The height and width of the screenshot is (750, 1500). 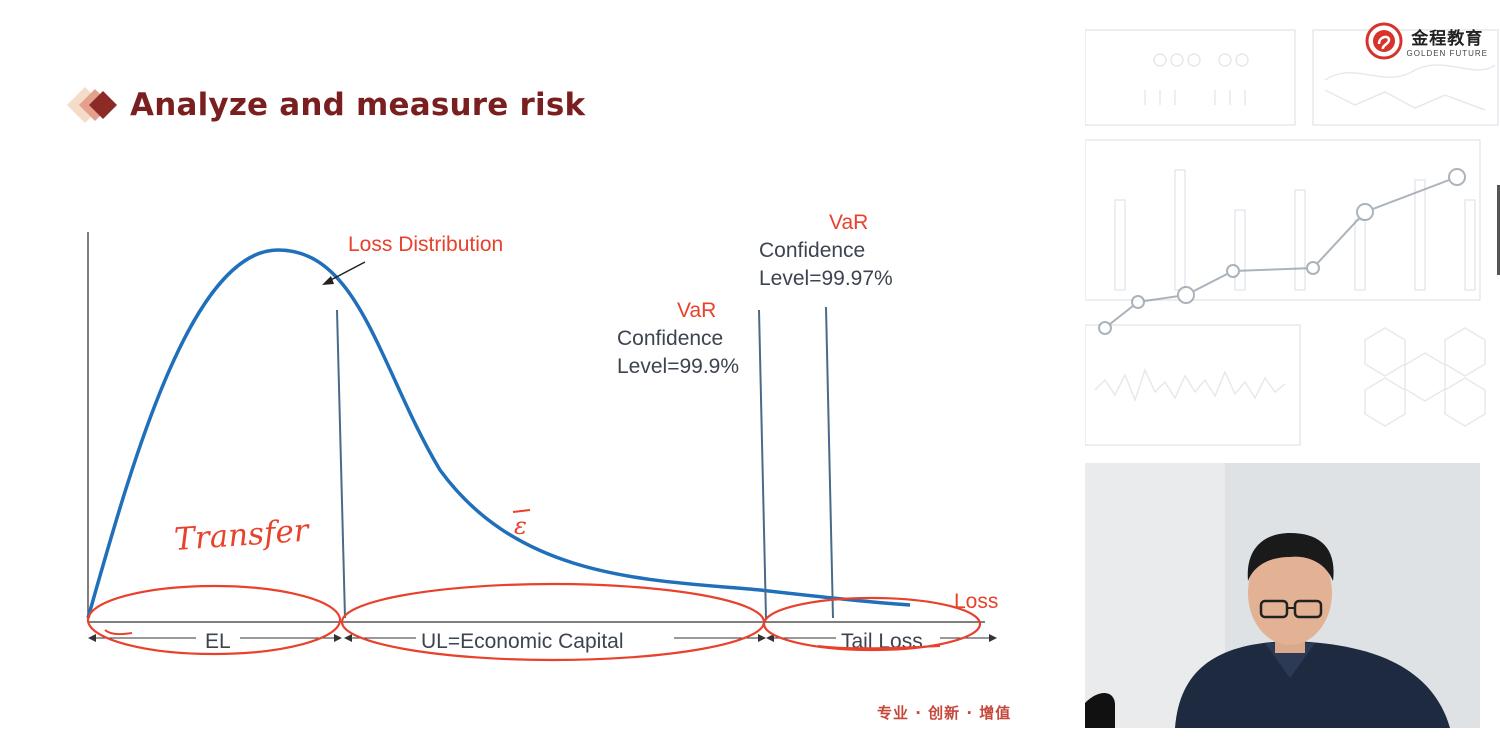 What do you see at coordinates (92, 638) in the screenshot?
I see `el-arrow-left-head` at bounding box center [92, 638].